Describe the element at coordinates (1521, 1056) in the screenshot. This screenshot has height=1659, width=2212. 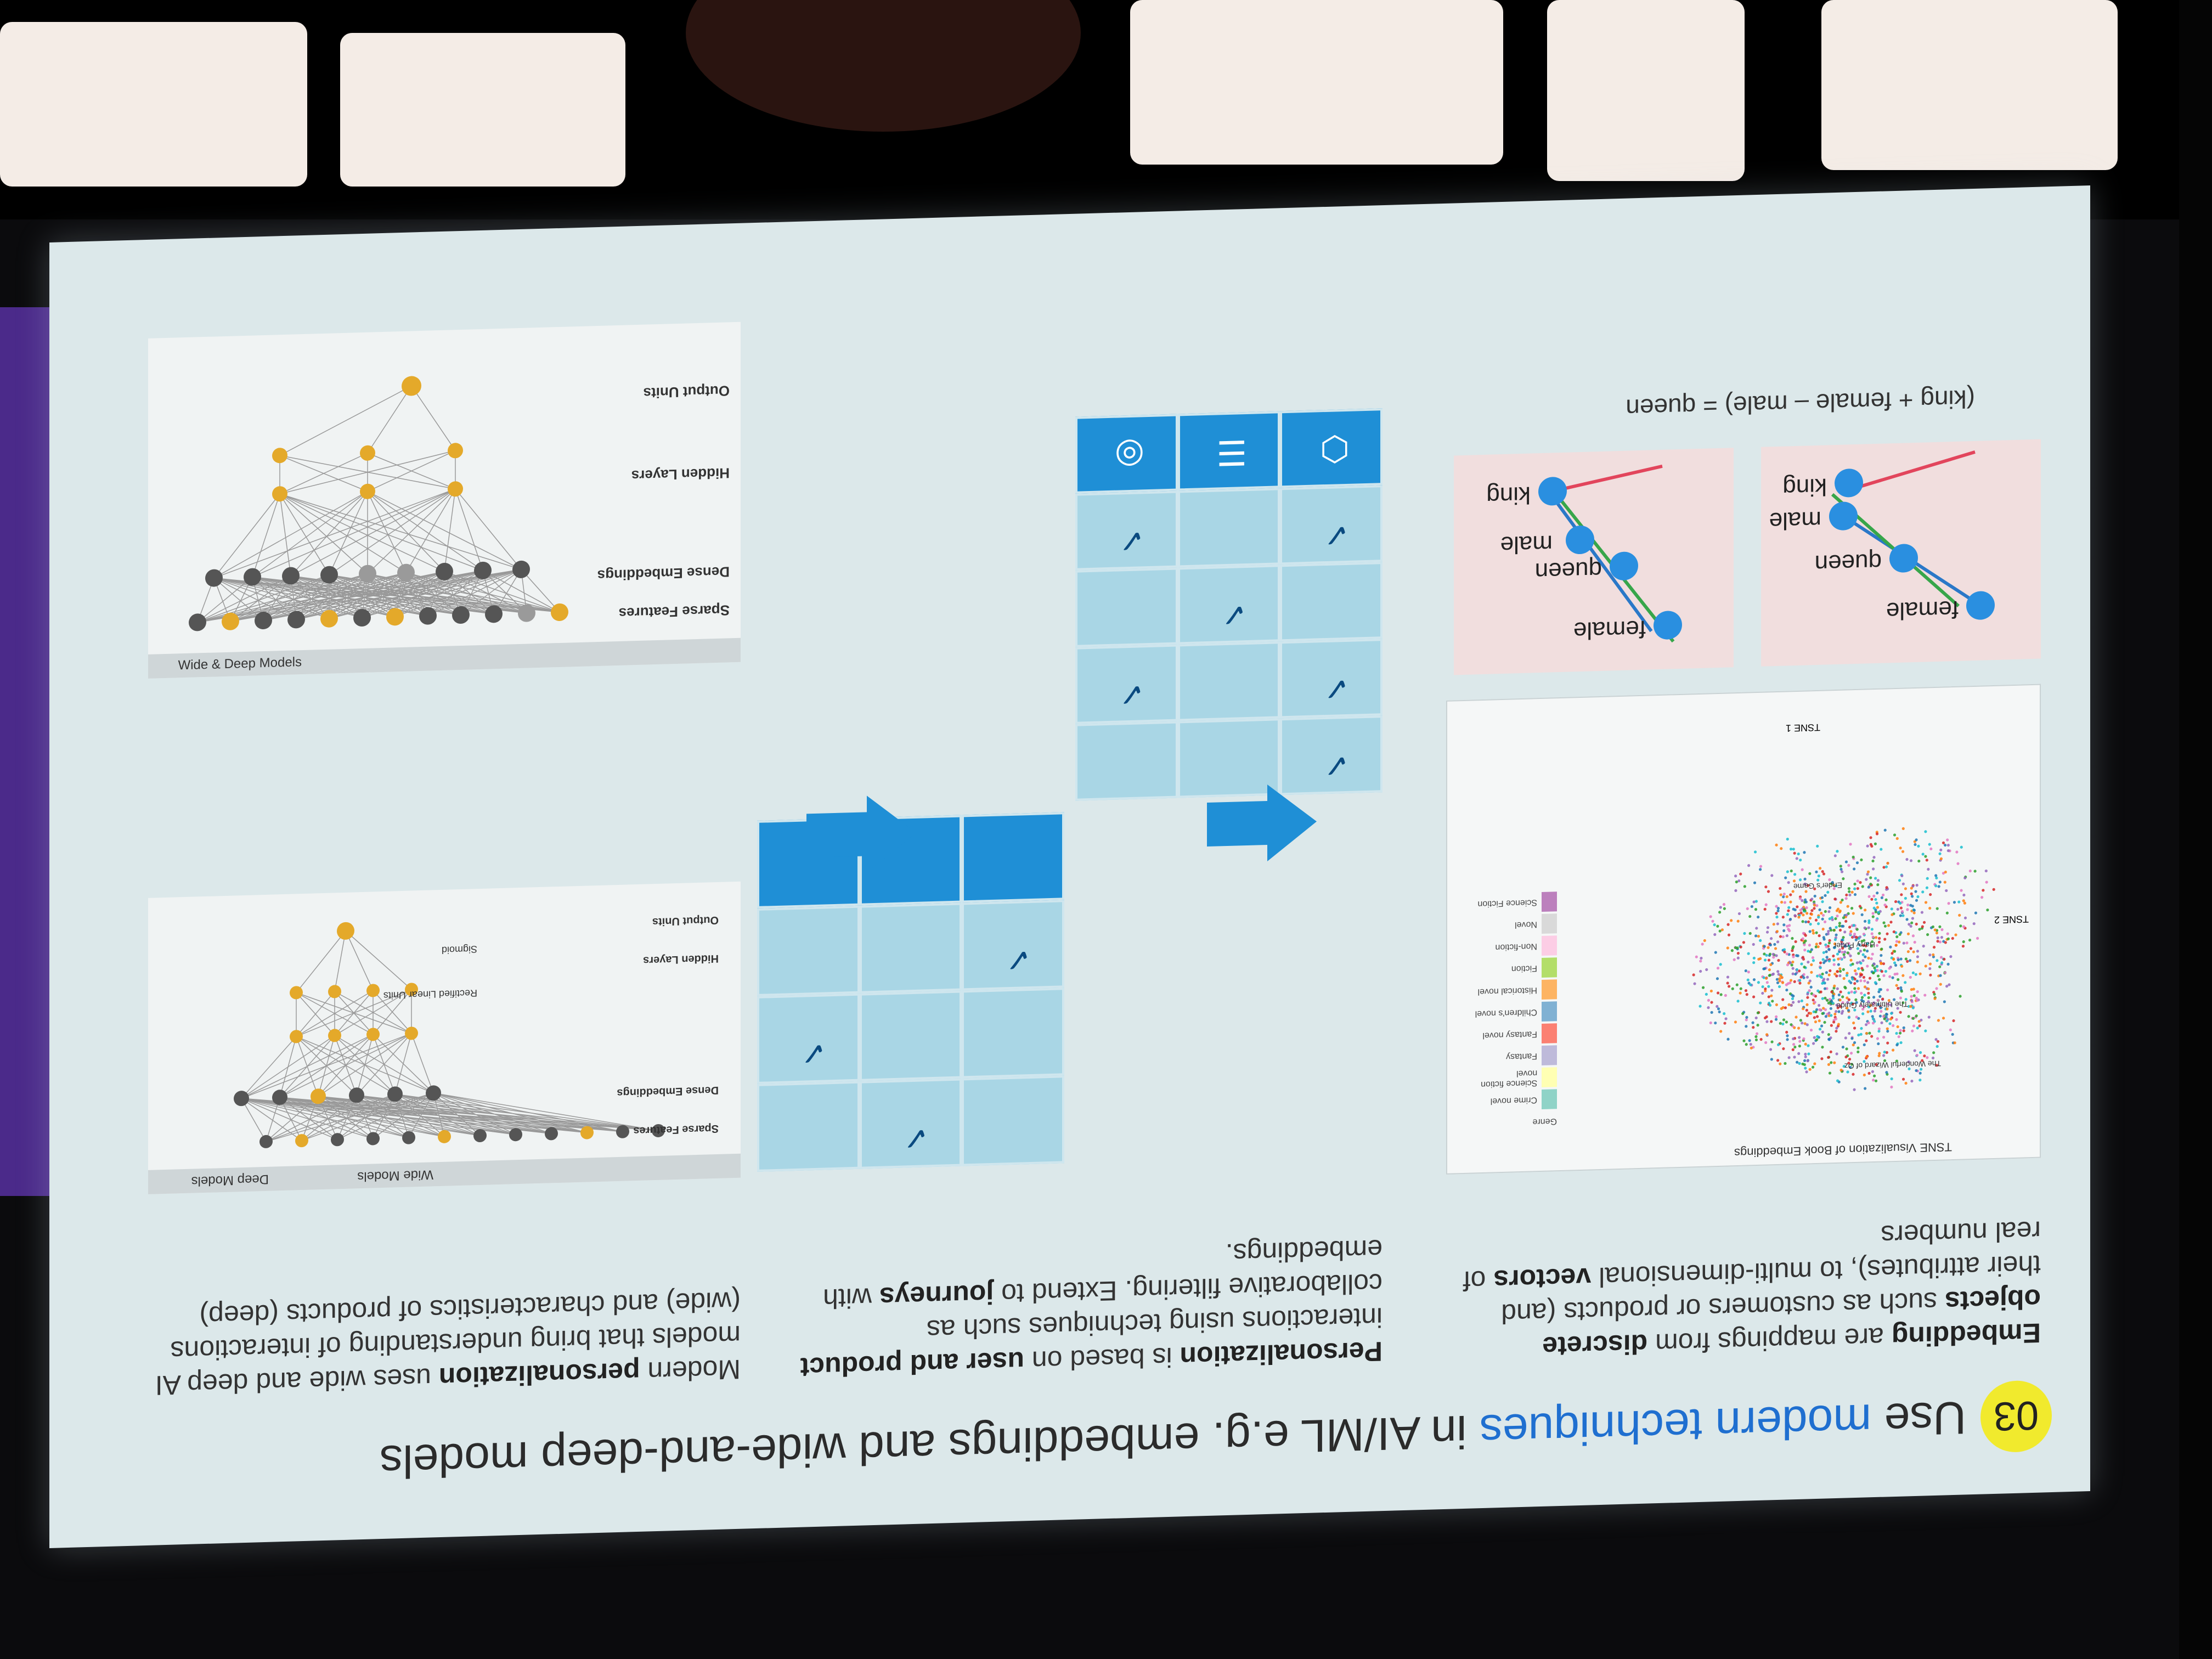
I see `legend-label: Fantasy` at that location.